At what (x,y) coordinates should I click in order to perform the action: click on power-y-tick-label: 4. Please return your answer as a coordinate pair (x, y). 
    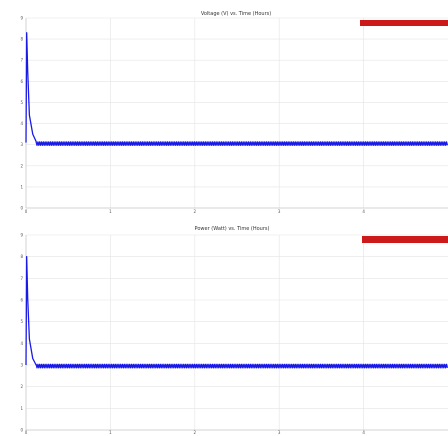
    Looking at the image, I should click on (21, 343).